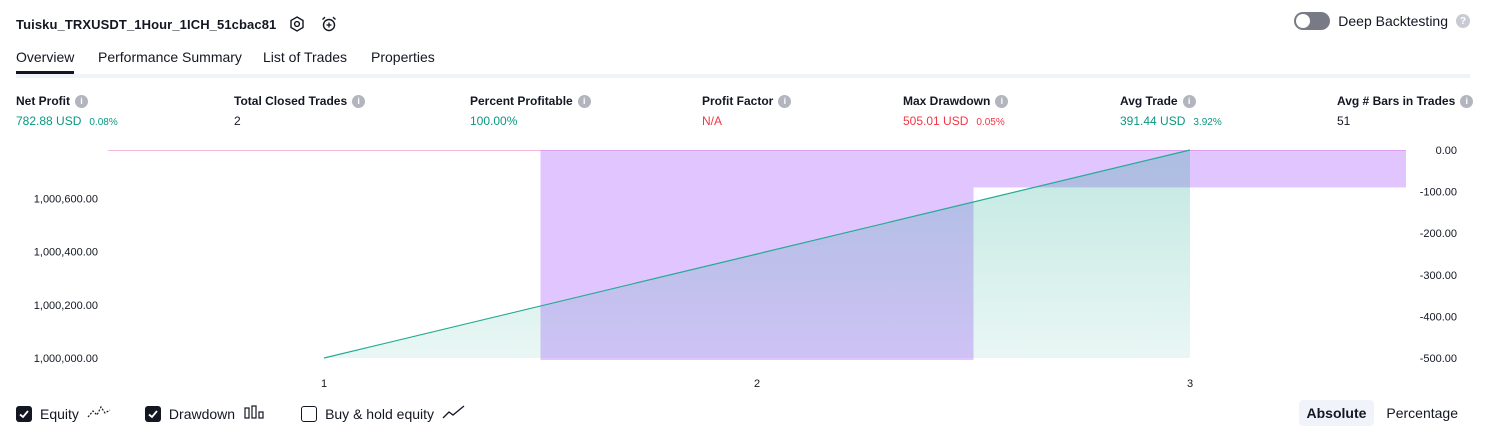  I want to click on stat-percent: 0.05%, so click(990, 122).